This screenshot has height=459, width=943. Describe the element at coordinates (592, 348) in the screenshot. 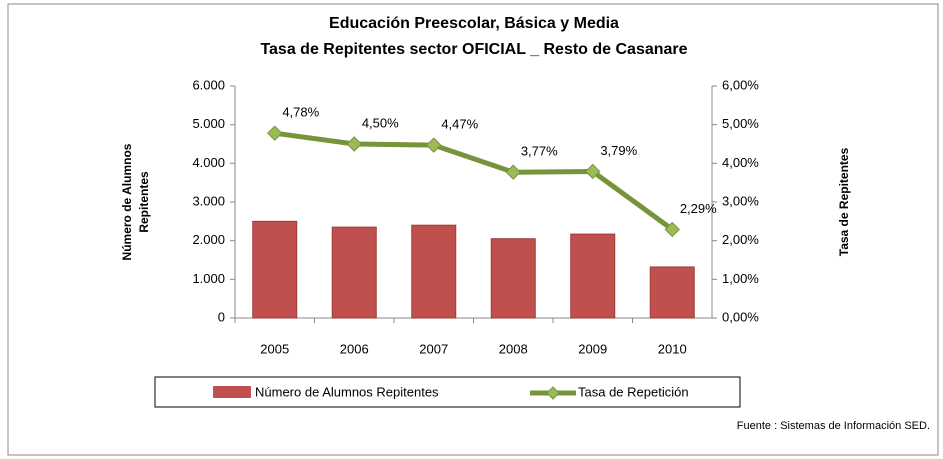

I see `x-tick-label: 2009` at that location.